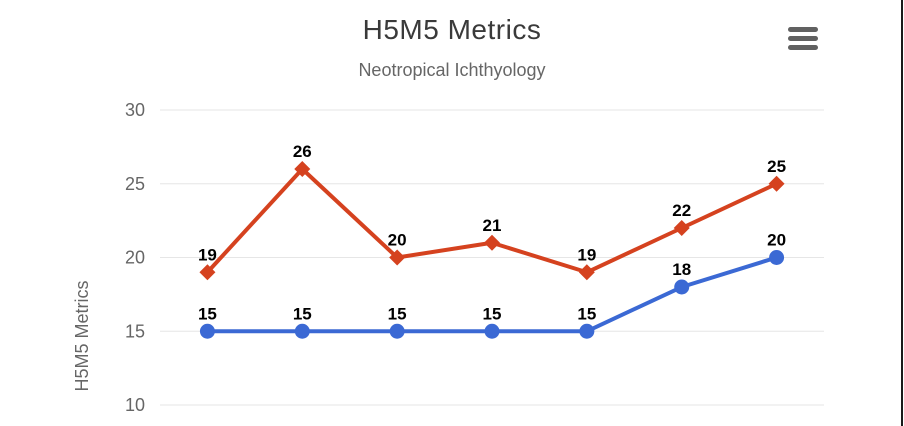 The width and height of the screenshot is (904, 426). What do you see at coordinates (135, 331) in the screenshot?
I see `y-tick-label: 15` at bounding box center [135, 331].